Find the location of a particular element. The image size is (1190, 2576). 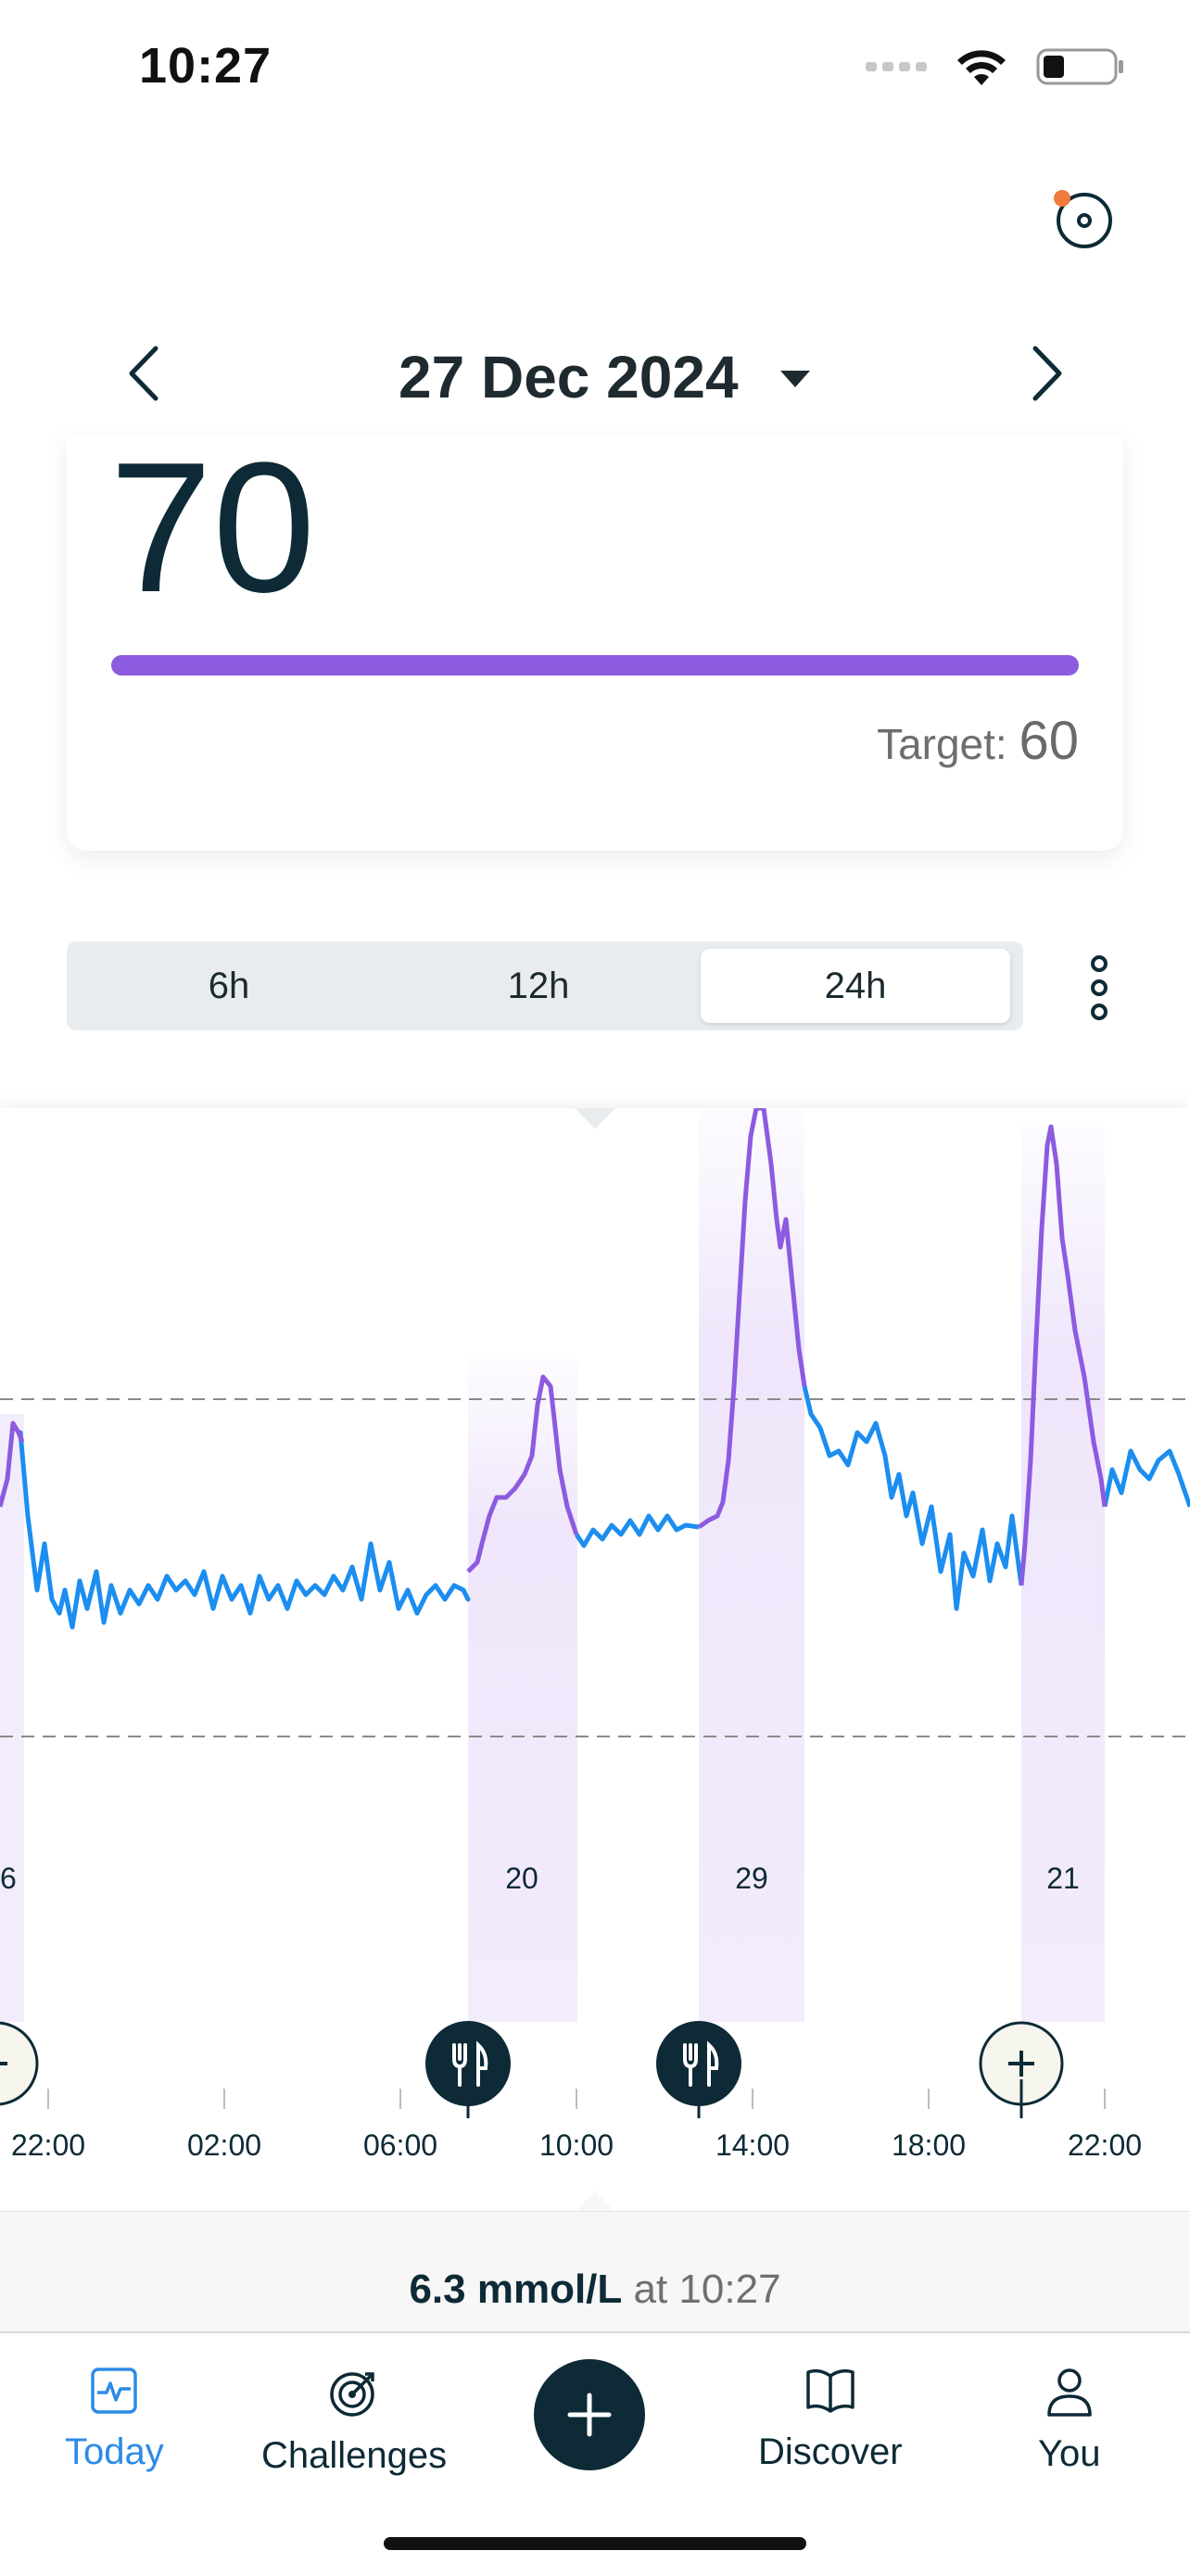

caret-down-icon is located at coordinates (795, 379).